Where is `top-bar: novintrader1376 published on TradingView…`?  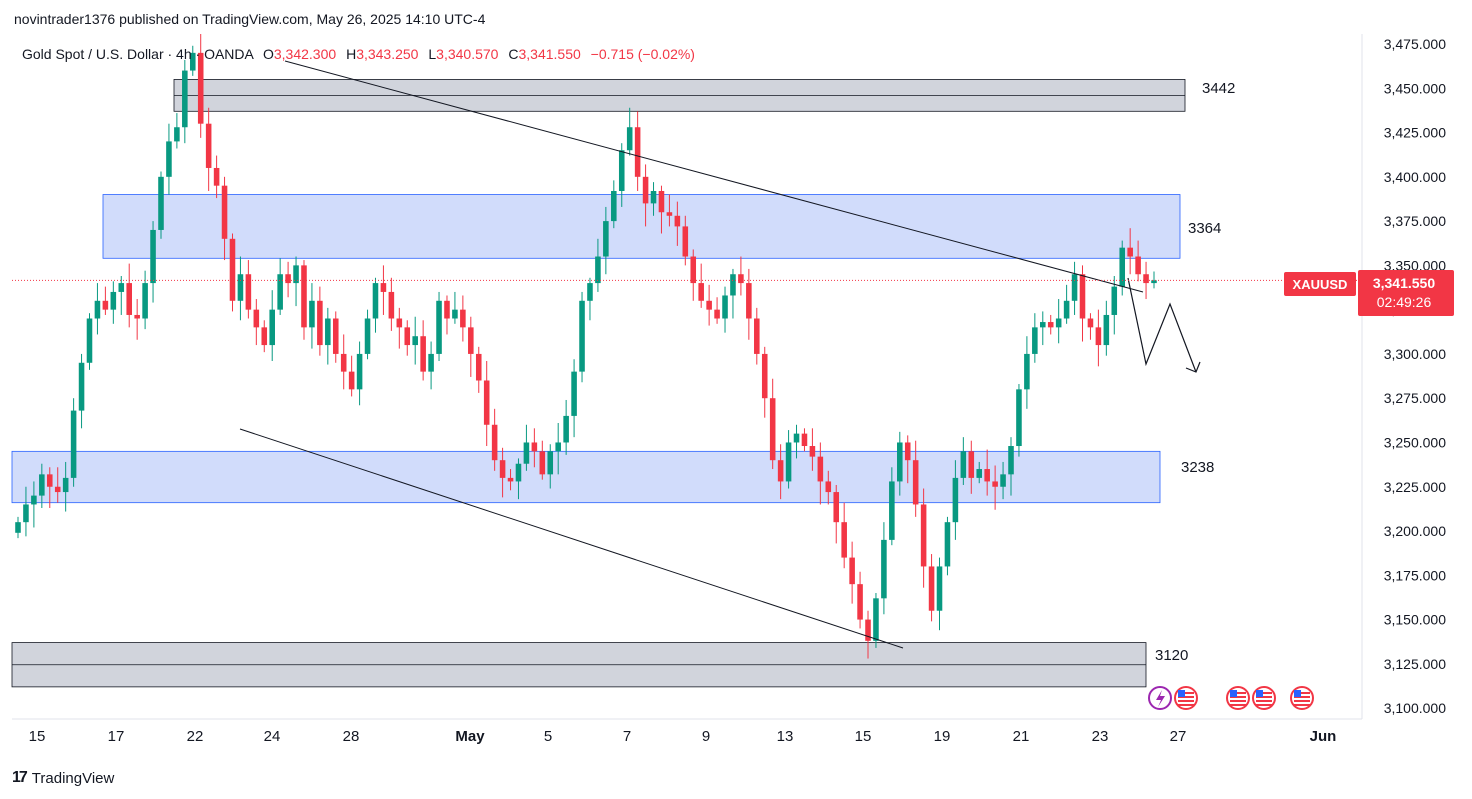 top-bar: novintrader1376 published on TradingView… is located at coordinates (736, 17).